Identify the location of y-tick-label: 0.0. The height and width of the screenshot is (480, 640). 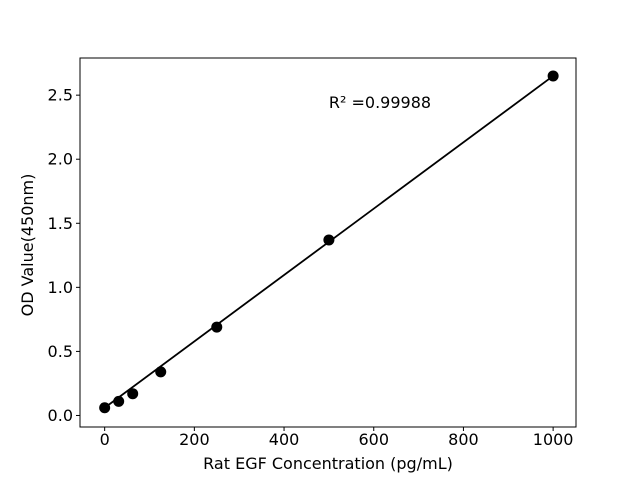
(60, 415).